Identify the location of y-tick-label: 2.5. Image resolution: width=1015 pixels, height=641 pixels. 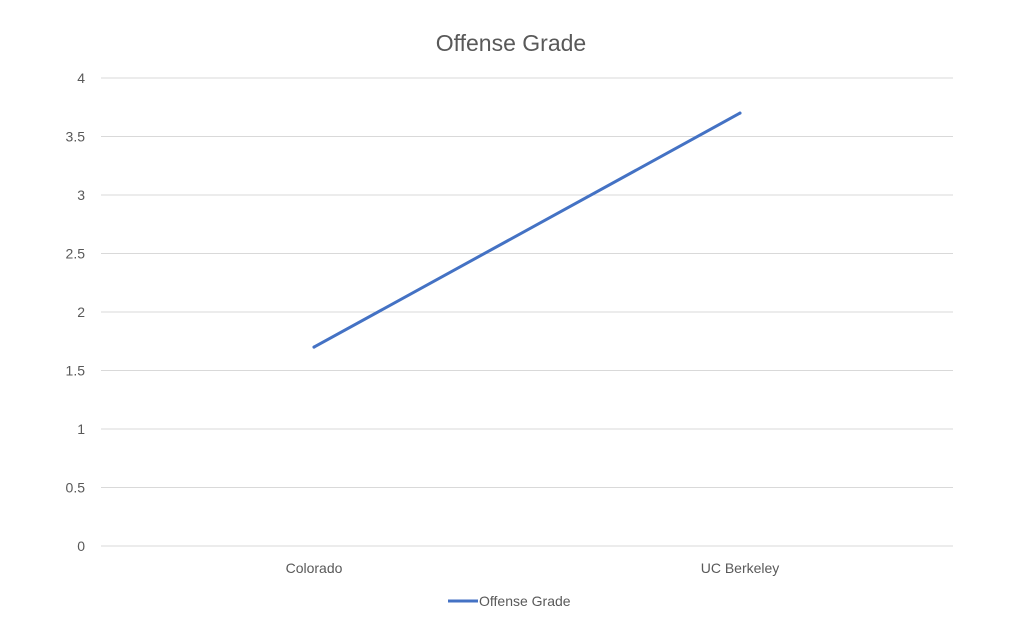
(76, 254).